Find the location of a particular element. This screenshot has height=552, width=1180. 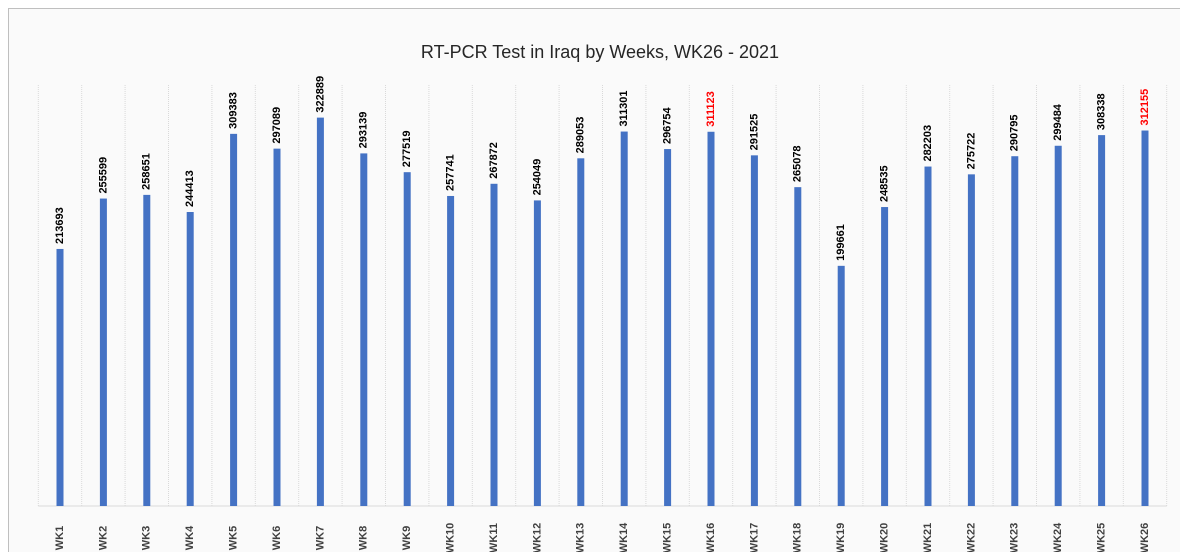

value-label: 199661 is located at coordinates (841, 242).